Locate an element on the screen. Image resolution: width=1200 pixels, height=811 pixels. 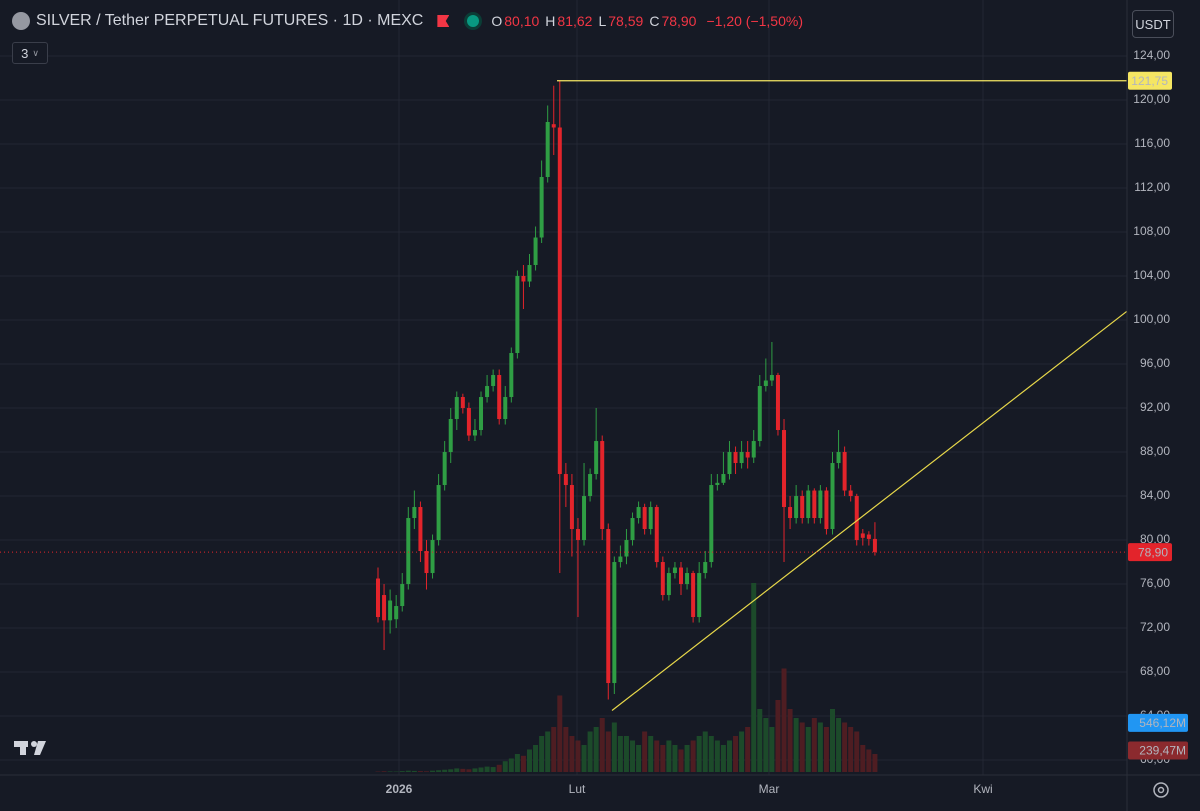
ohlc-key: C is located at coordinates (654, 21).